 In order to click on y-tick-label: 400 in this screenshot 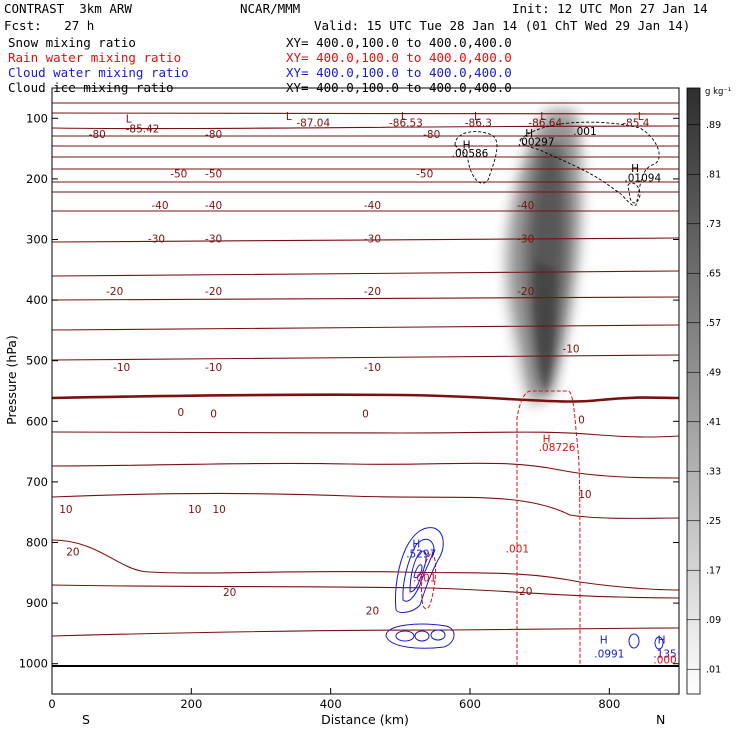, I will do `click(37, 300)`.